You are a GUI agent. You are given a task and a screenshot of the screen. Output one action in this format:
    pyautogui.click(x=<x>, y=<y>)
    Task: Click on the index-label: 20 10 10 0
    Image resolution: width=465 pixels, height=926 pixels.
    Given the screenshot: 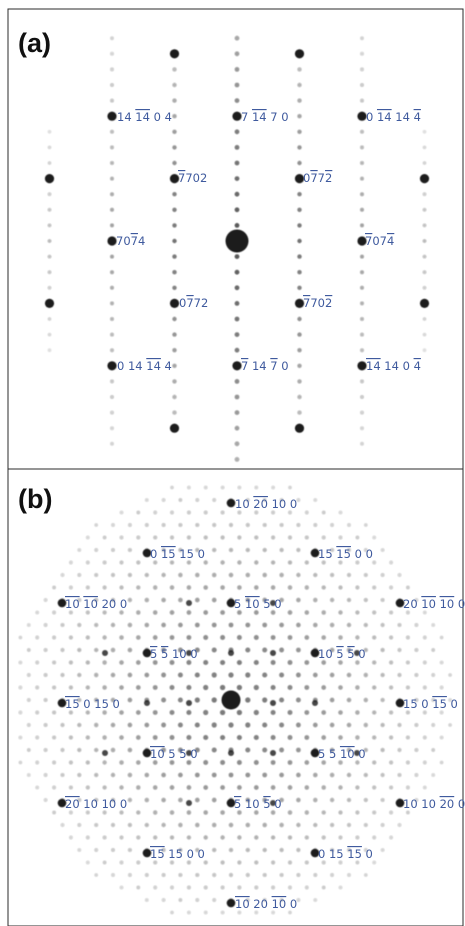 What is the action you would take?
    pyautogui.click(x=96, y=804)
    